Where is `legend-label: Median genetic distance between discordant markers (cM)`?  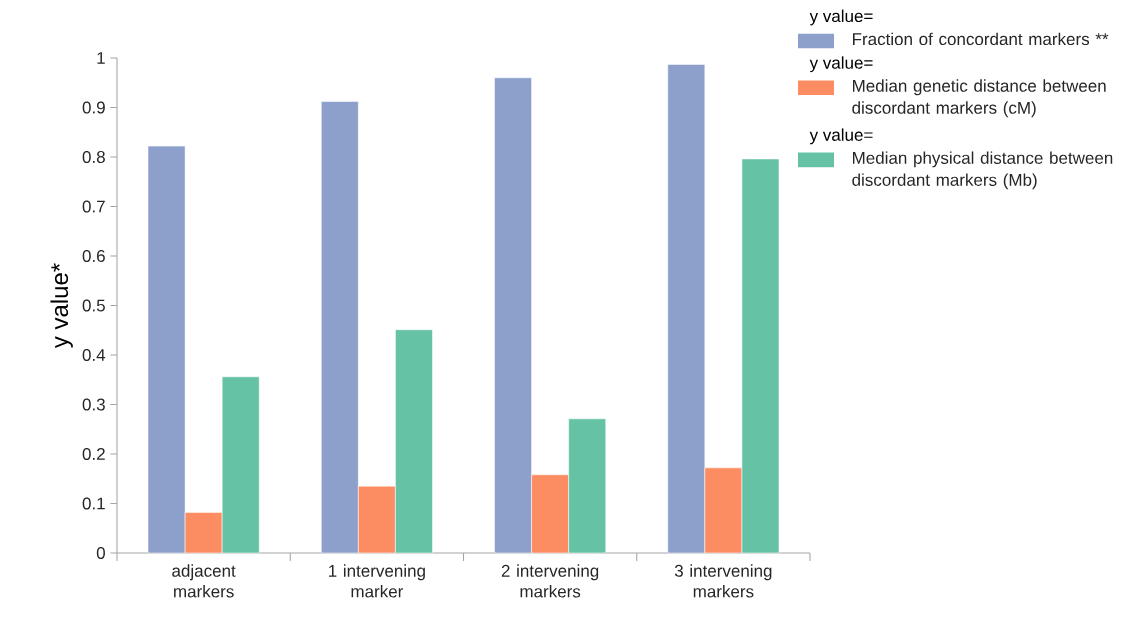 legend-label: Median genetic distance between discordant markers (cM) is located at coordinates (979, 98).